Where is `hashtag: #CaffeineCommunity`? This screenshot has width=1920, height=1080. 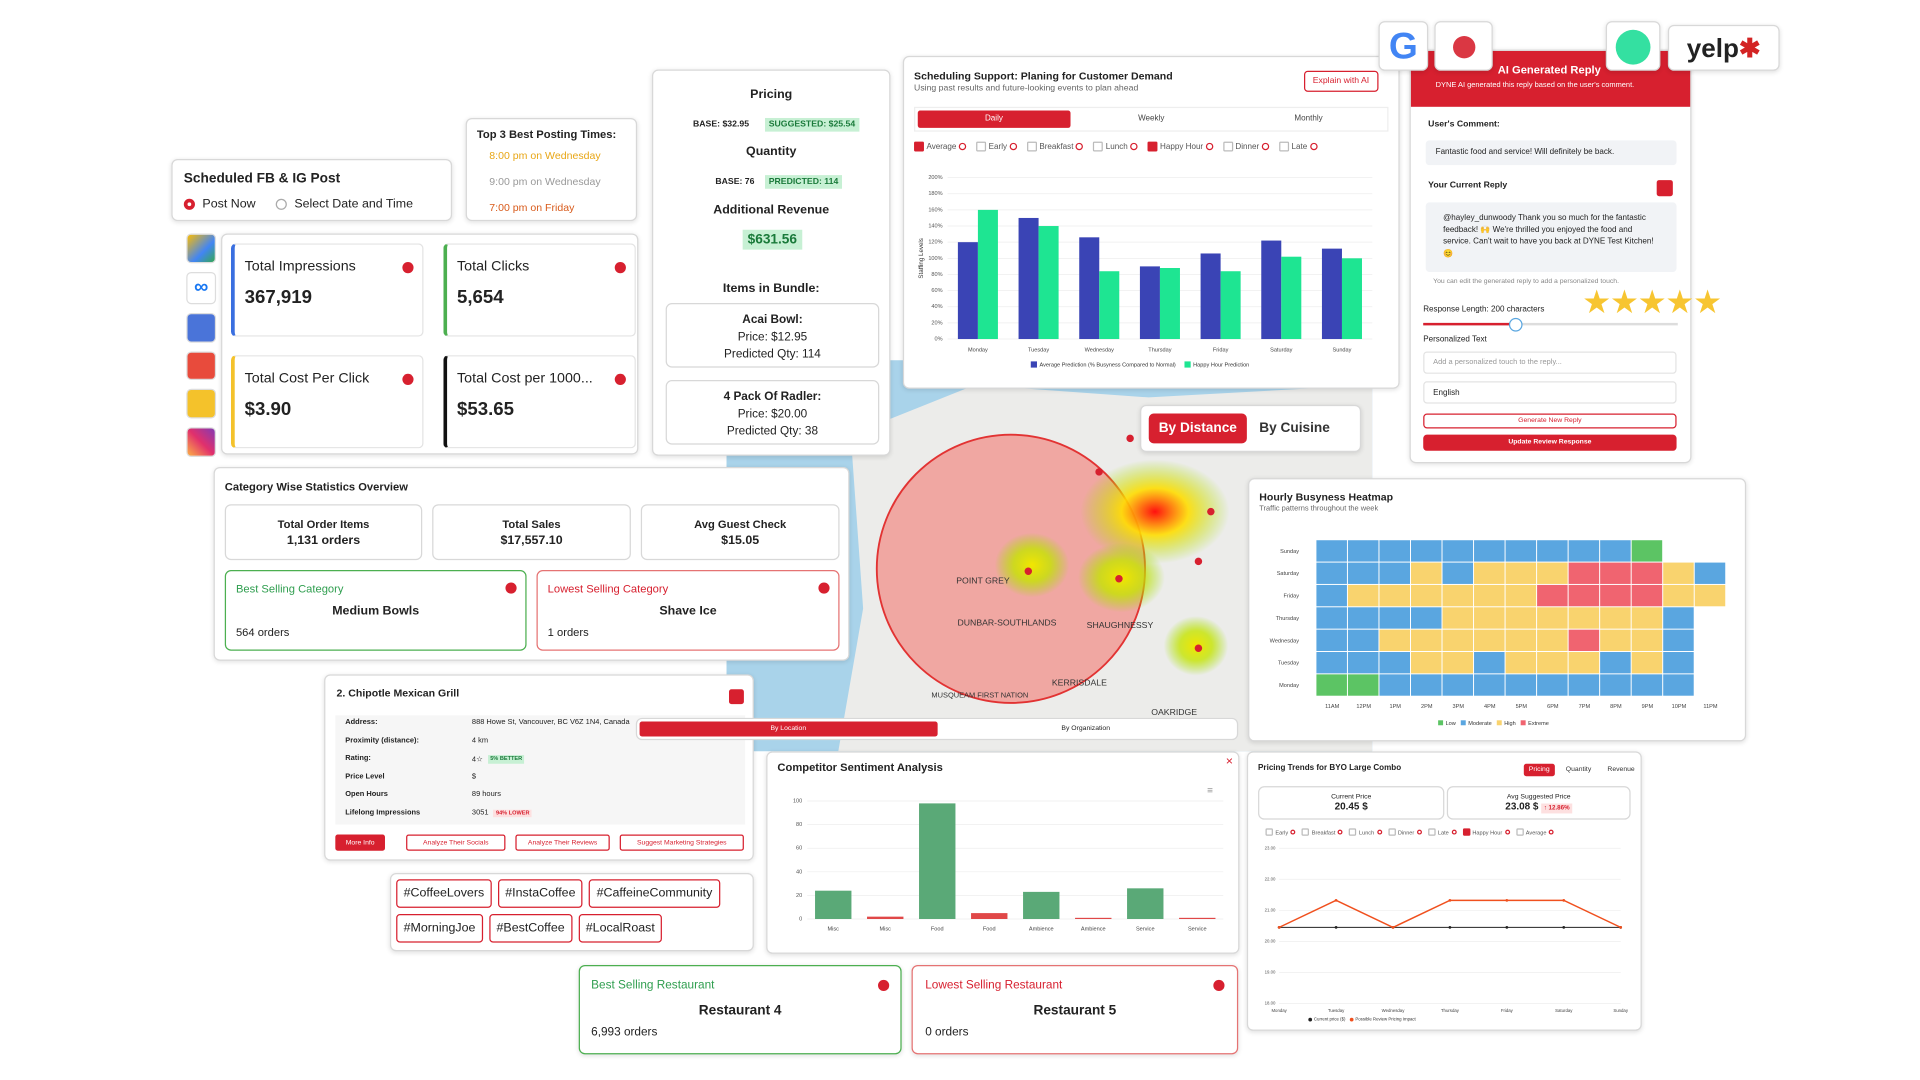
hashtag: #CaffeineCommunity is located at coordinates (654, 893).